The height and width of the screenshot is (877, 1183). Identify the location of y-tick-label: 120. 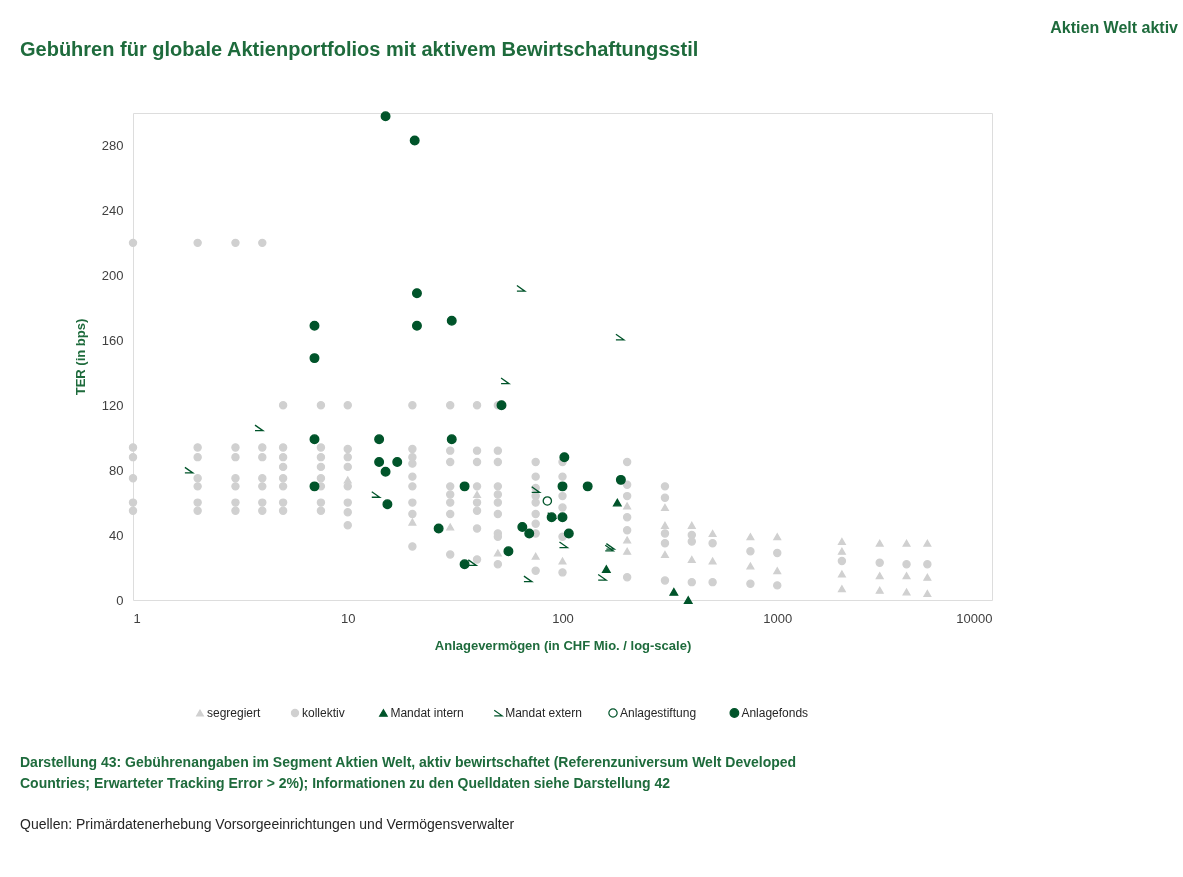
(112, 405).